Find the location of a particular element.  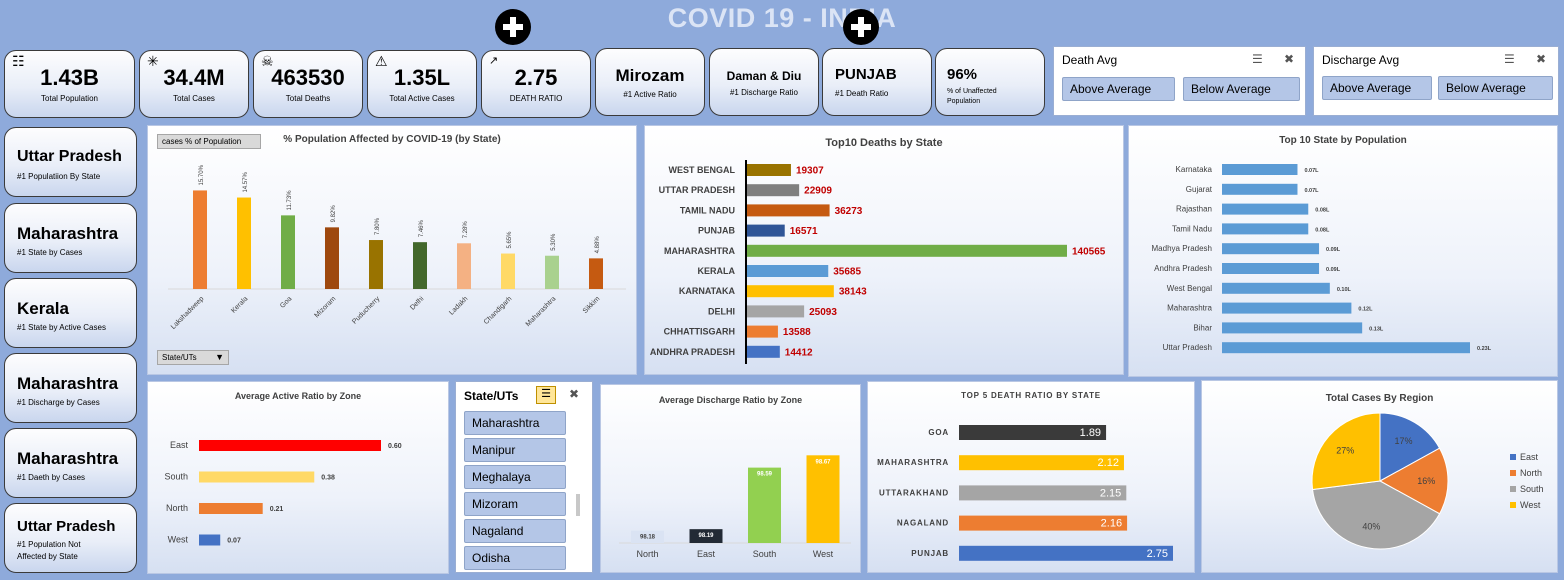

data-label: 16571 is located at coordinates (804, 231).